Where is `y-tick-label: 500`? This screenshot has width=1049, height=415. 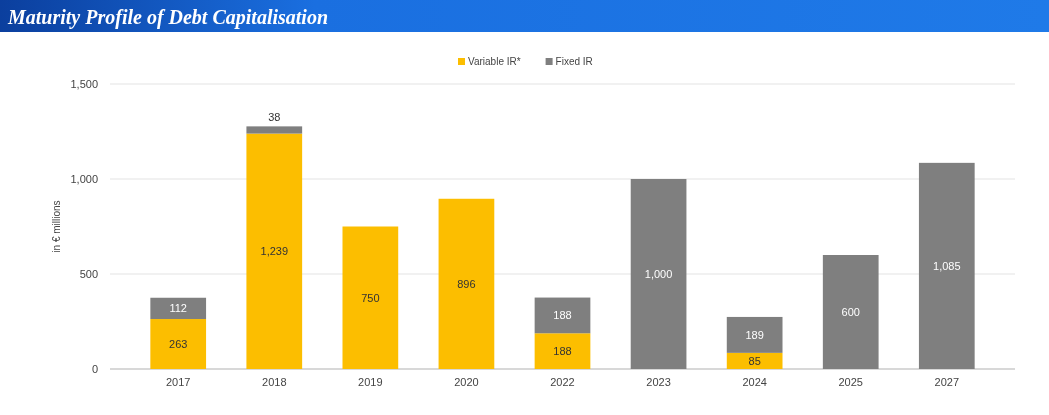
y-tick-label: 500 is located at coordinates (88, 274).